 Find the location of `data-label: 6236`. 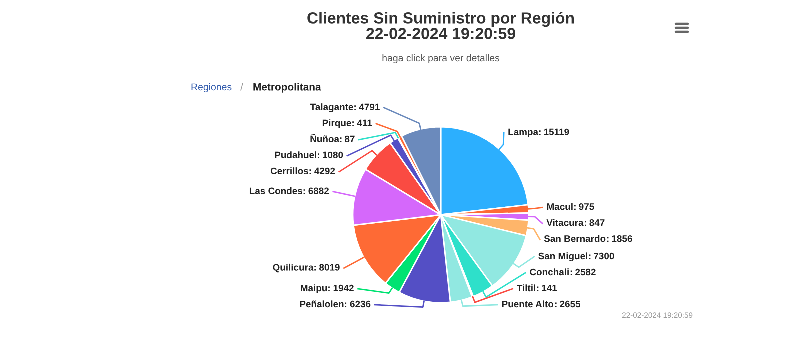

data-label: 6236 is located at coordinates (360, 304).